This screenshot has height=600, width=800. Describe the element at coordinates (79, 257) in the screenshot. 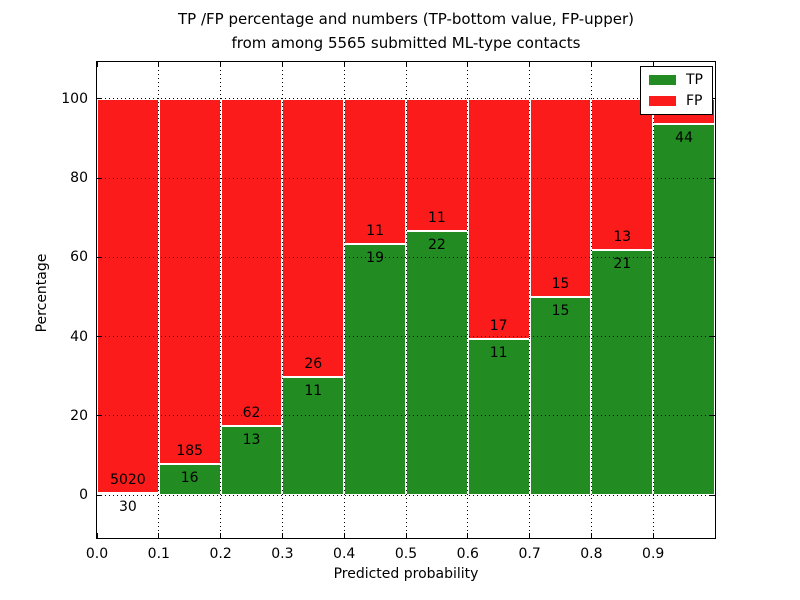

I see `y-tick-label: 60` at that location.